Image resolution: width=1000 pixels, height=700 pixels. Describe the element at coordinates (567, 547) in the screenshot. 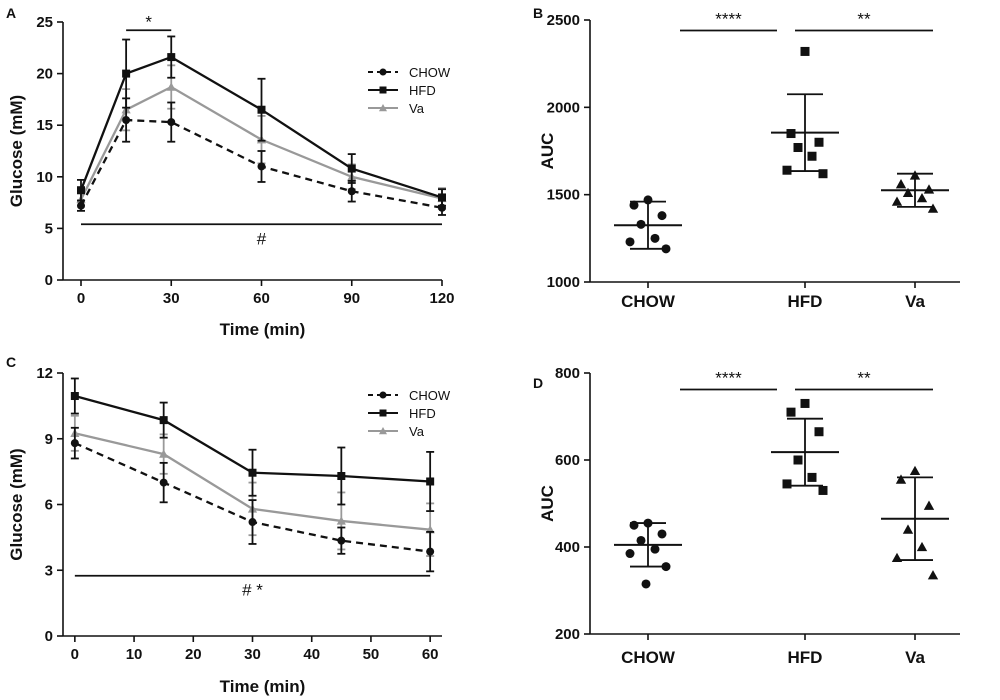

I see `panel-d-y-tick-label: 400` at that location.